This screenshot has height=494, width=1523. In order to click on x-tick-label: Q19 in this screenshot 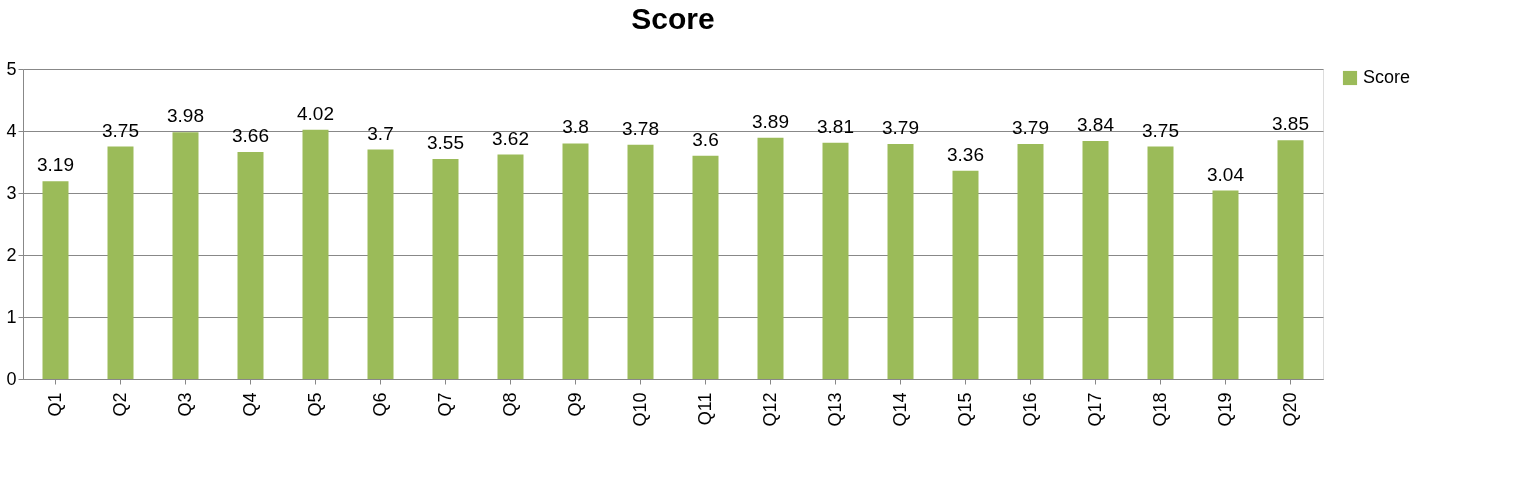, I will do `click(1224, 409)`.